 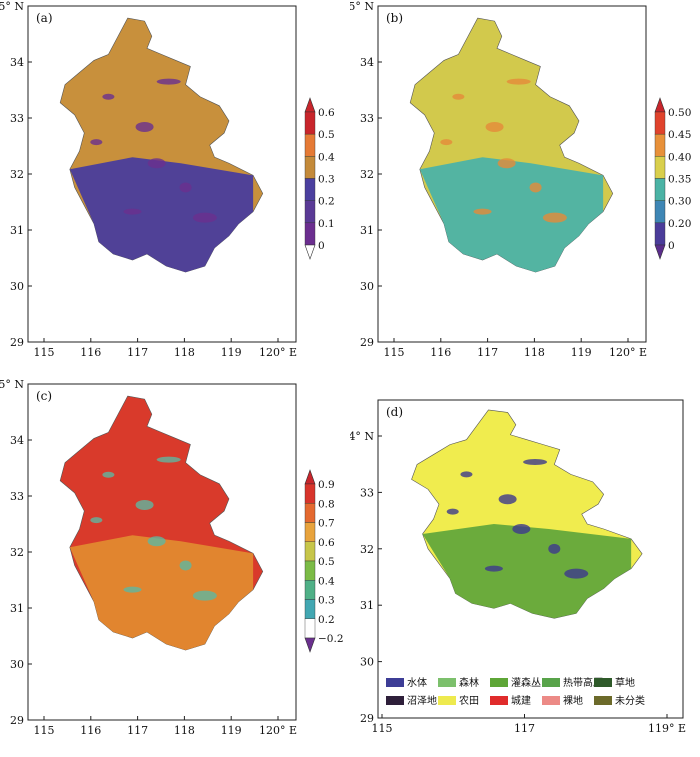 I want to click on y-tick-label: 33, so click(x=17, y=118).